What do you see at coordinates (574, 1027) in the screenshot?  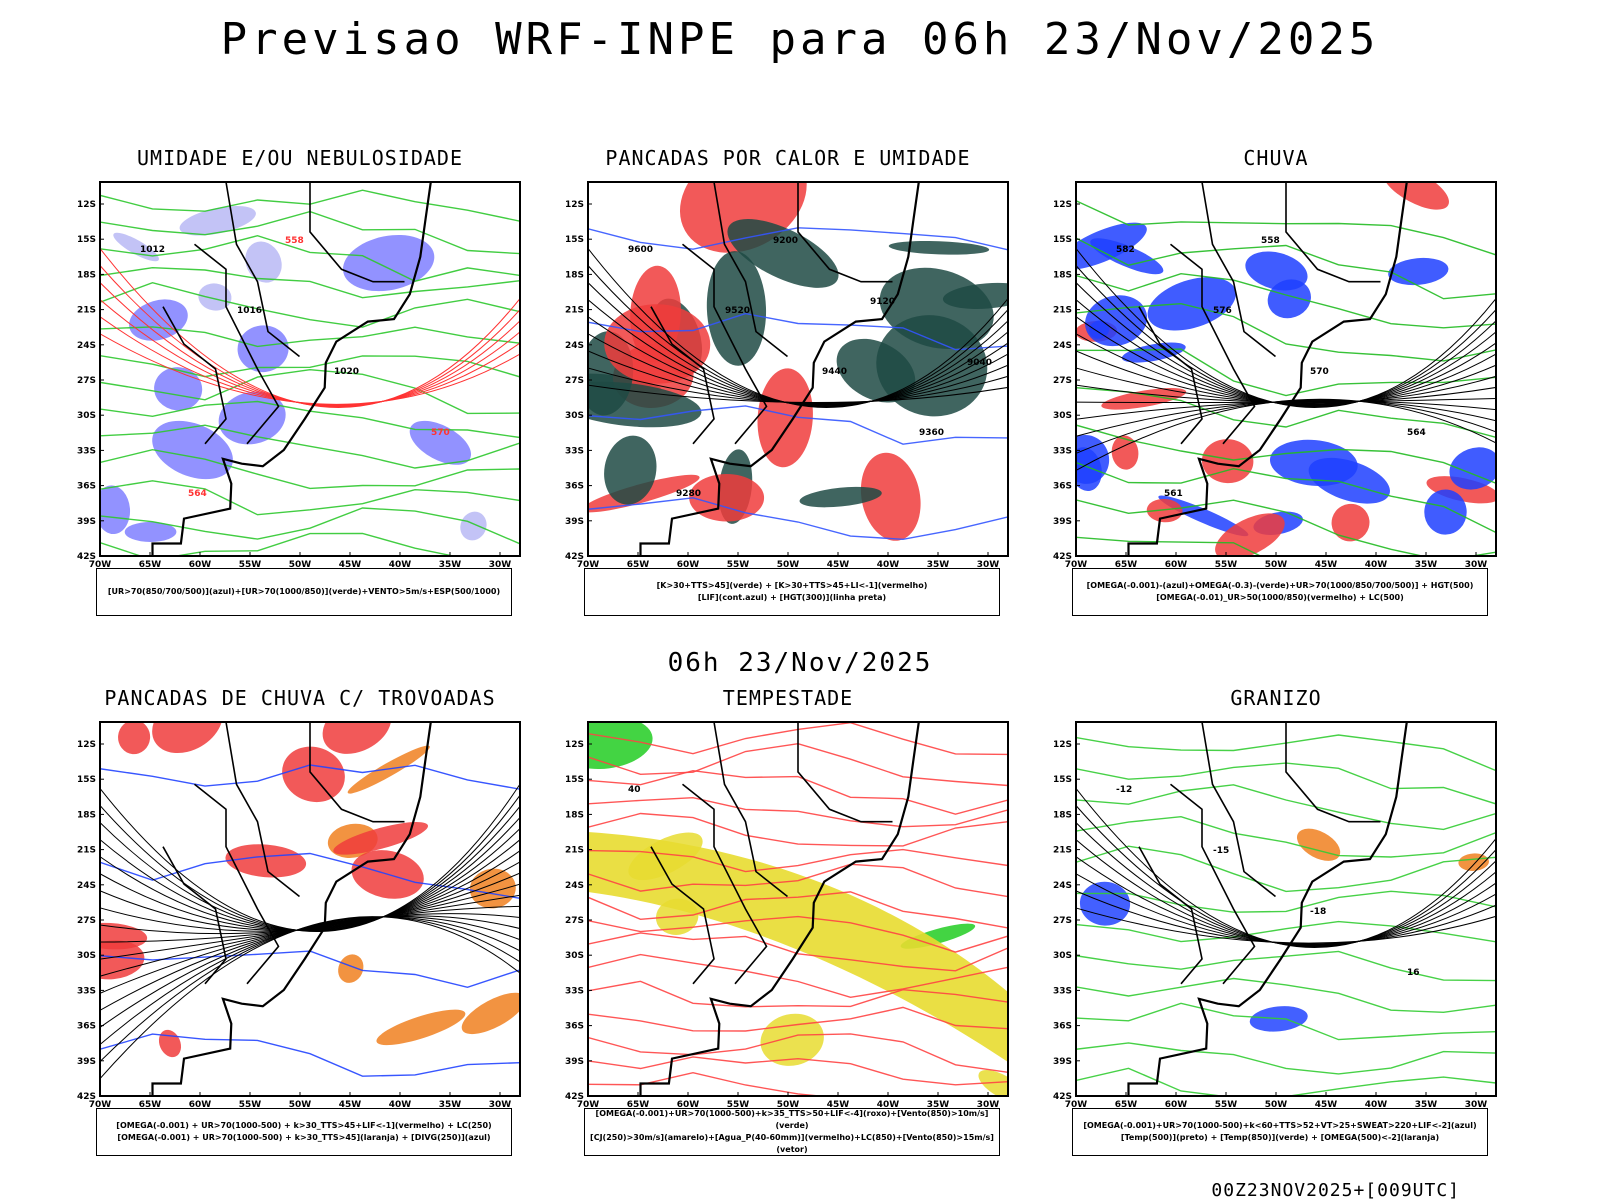 I see `latitude-tick-label: 36S` at bounding box center [574, 1027].